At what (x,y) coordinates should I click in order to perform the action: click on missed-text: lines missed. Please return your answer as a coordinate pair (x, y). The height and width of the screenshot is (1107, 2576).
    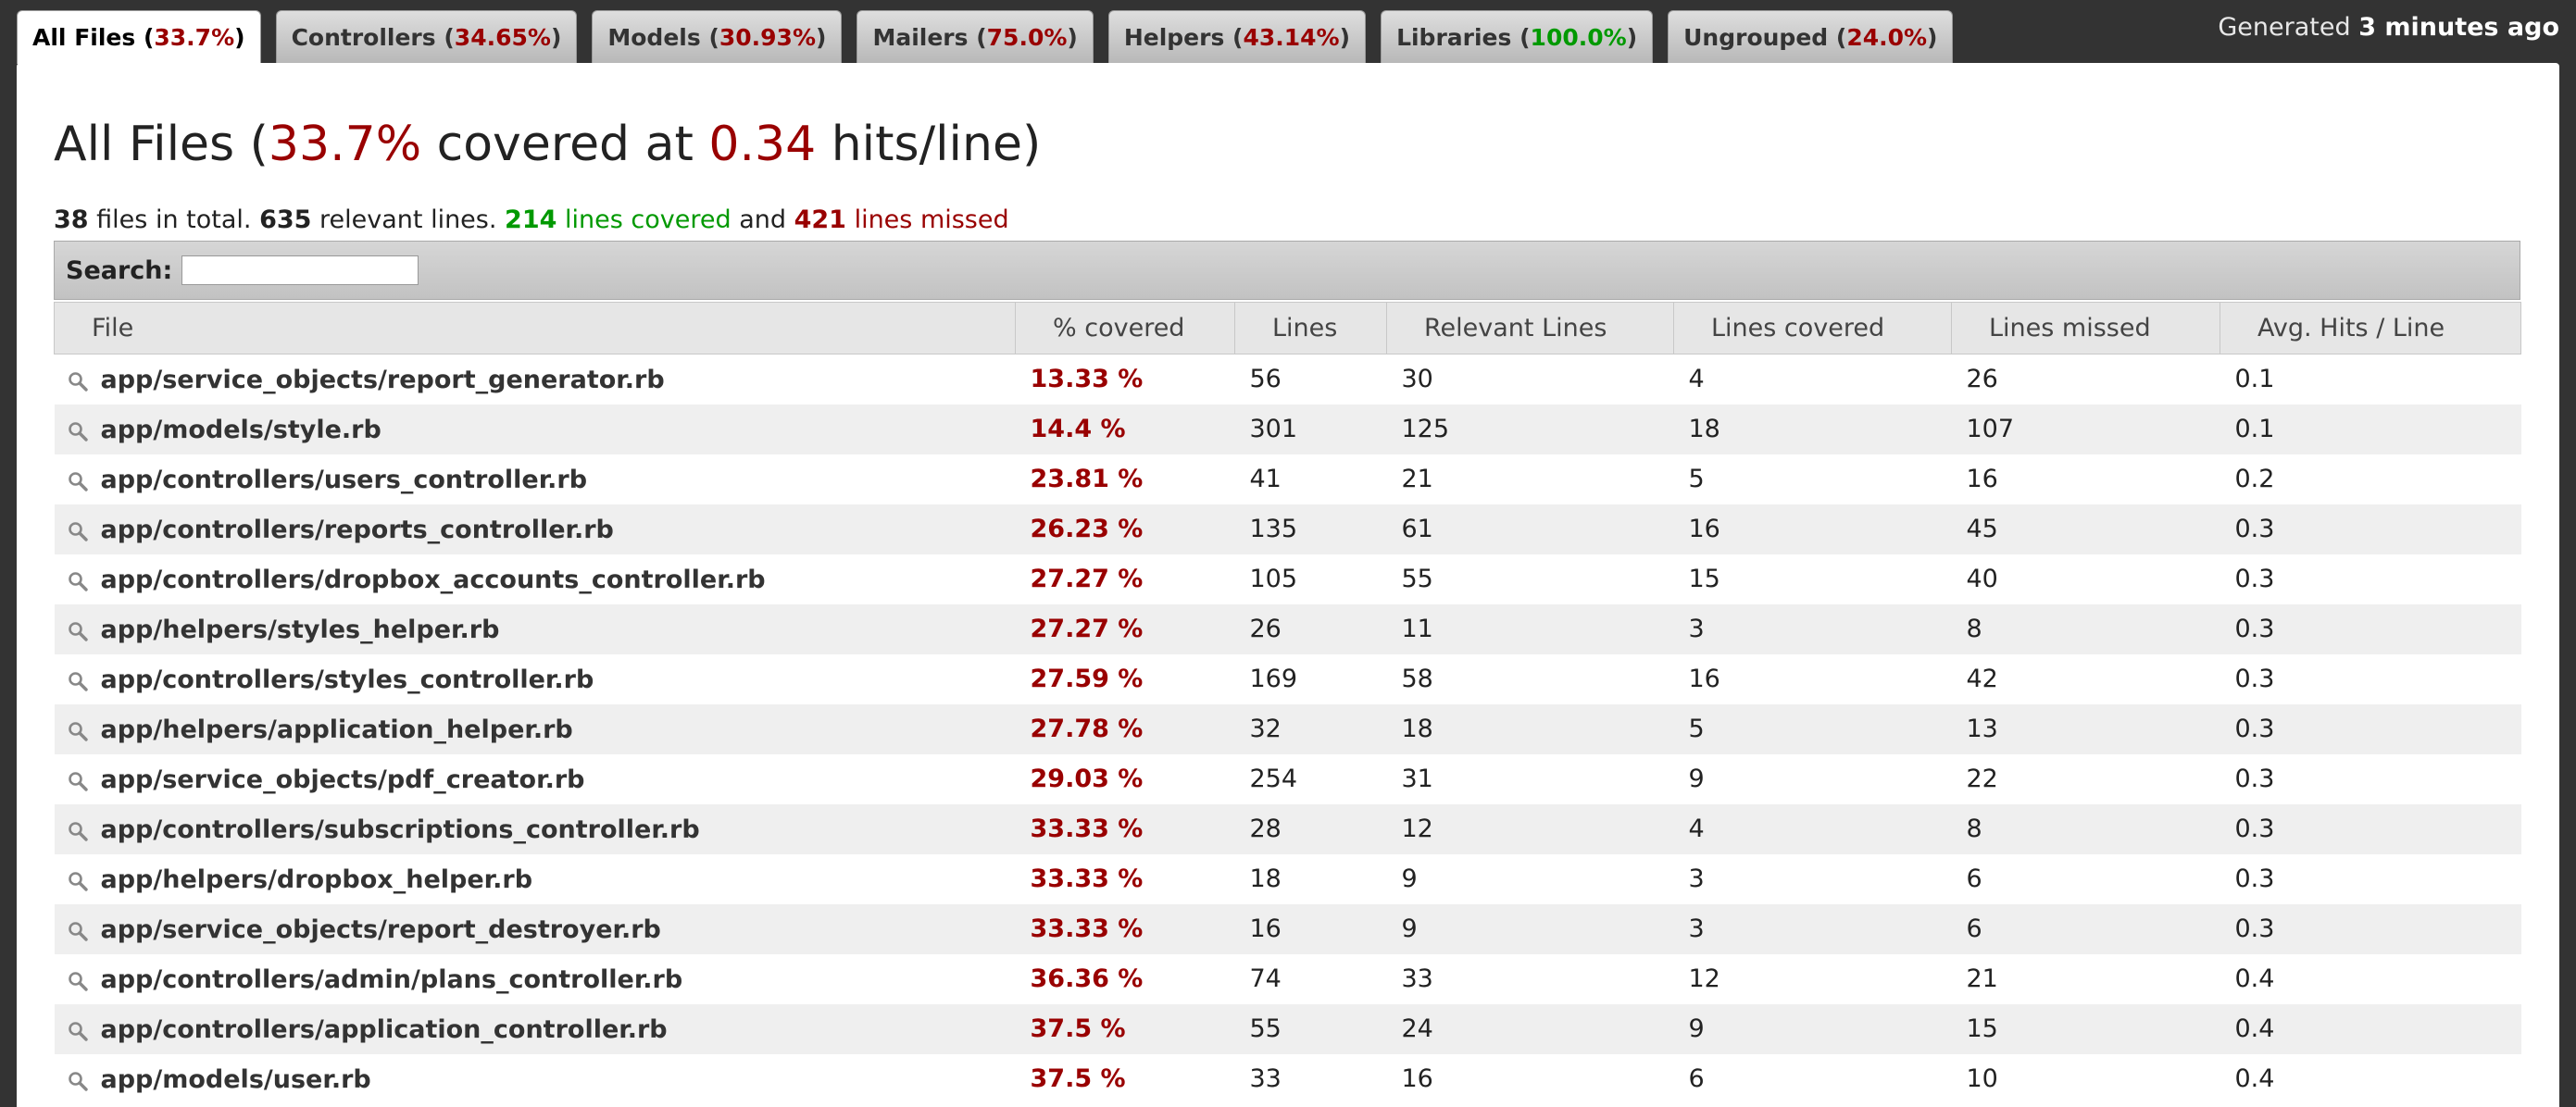
    Looking at the image, I should click on (931, 219).